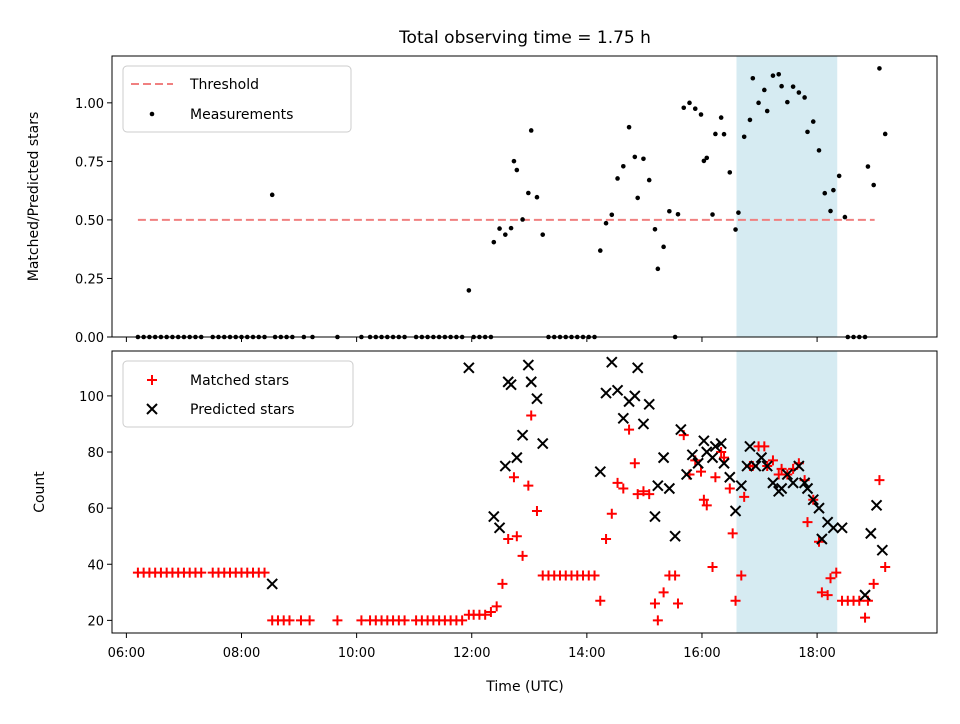 Image resolution: width=960 pixels, height=724 pixels. What do you see at coordinates (91, 397) in the screenshot?
I see `y-tick-label: 100` at bounding box center [91, 397].